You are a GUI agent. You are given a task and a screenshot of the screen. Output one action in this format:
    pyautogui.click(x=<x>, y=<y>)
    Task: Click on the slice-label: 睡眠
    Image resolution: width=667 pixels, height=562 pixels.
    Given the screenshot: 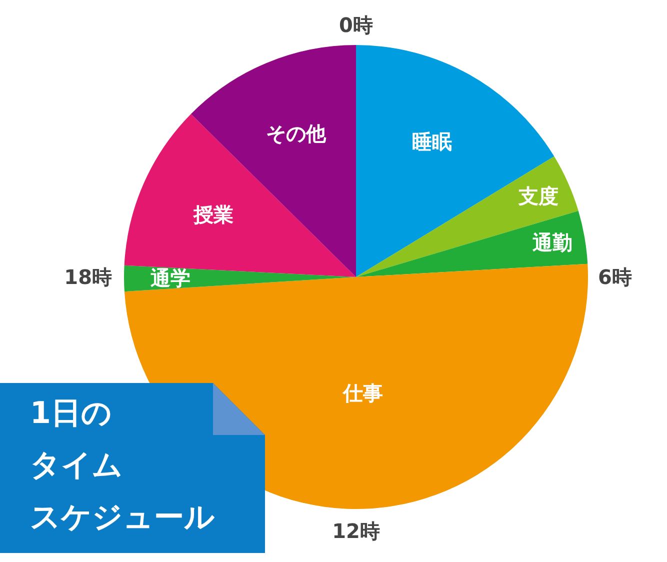 What is the action you would take?
    pyautogui.click(x=432, y=142)
    